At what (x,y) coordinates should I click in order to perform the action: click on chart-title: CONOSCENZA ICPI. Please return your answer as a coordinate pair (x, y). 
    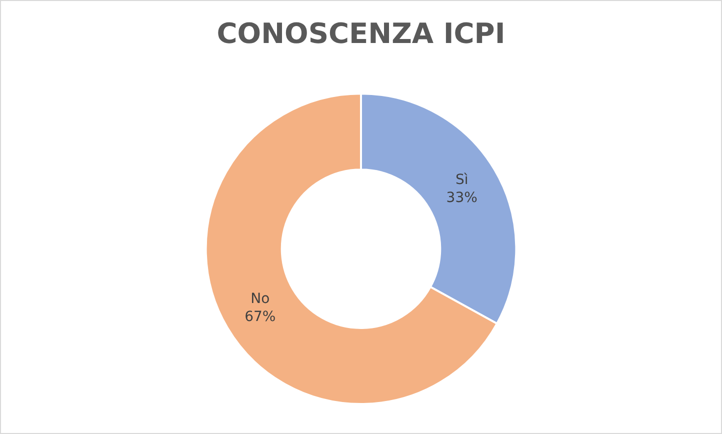
    Looking at the image, I should click on (361, 33).